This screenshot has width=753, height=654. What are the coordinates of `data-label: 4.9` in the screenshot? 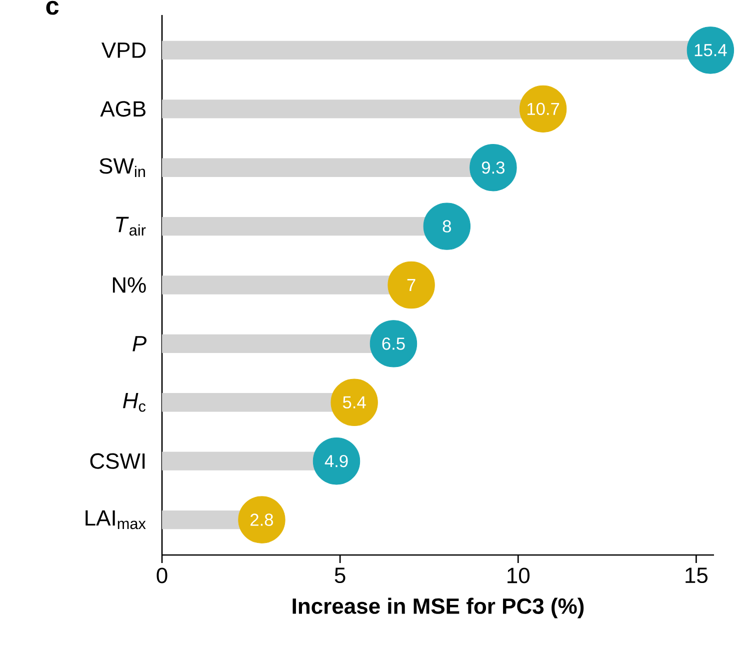 It's located at (336, 461).